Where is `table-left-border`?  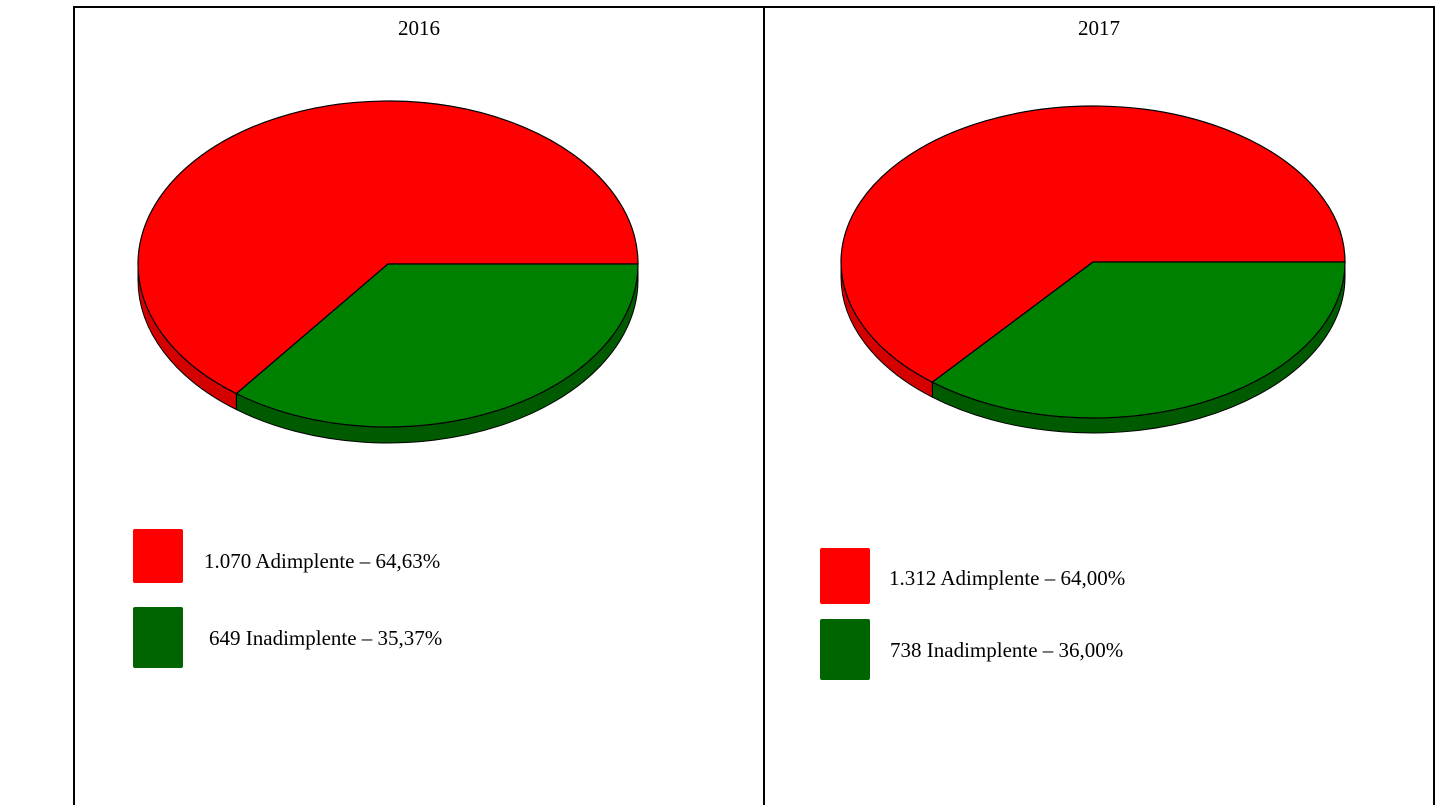
table-left-border is located at coordinates (74, 405).